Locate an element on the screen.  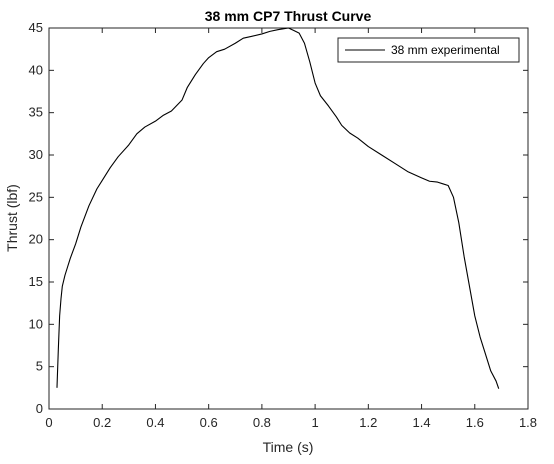
y-tick-label: 0 is located at coordinates (39, 408).